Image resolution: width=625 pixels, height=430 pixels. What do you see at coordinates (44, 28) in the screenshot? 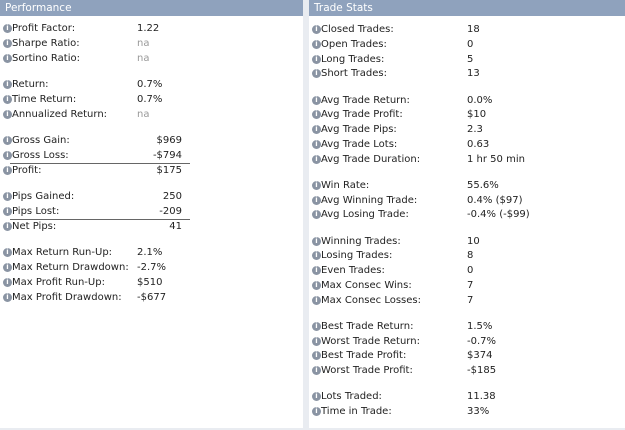
I see `stat-label: Profit Factor:` at bounding box center [44, 28].